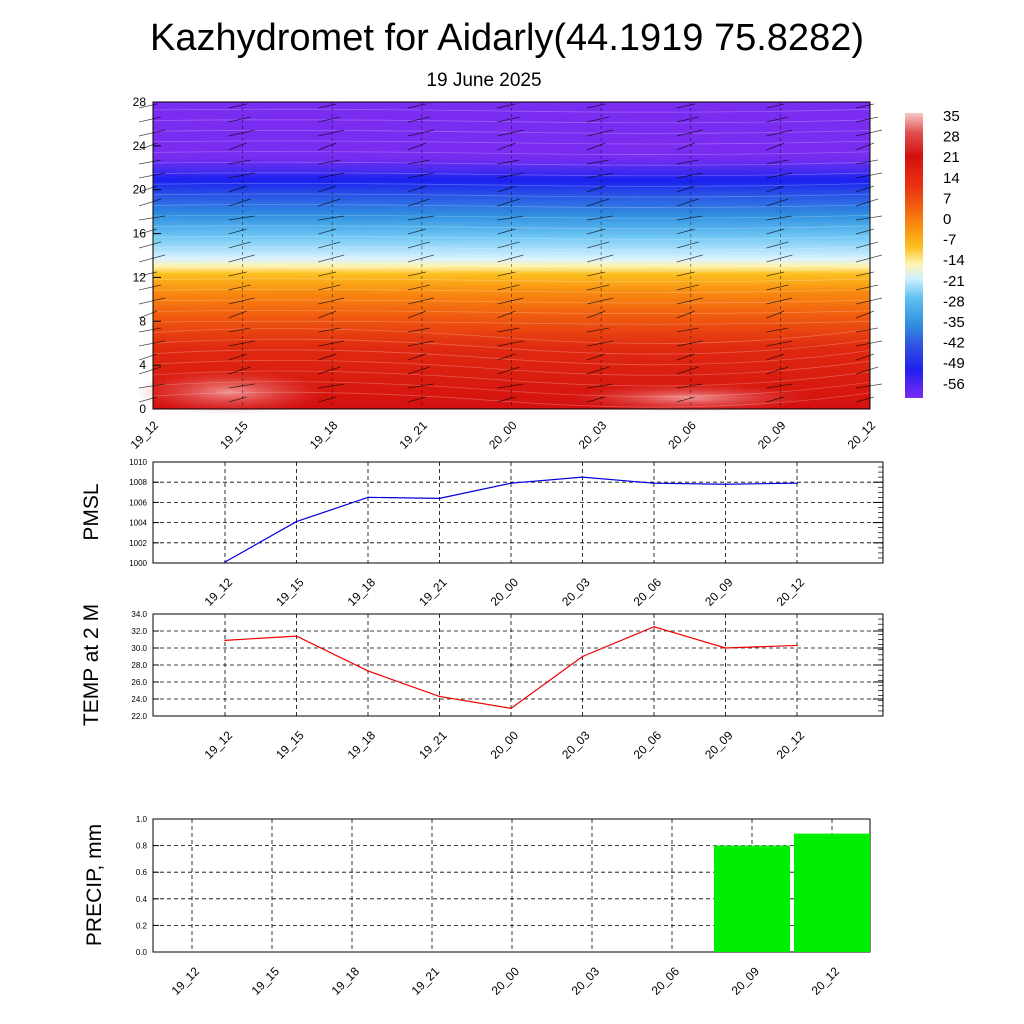 The image size is (1024, 1024). What do you see at coordinates (954, 260) in the screenshot?
I see `colorbar-label: -14` at bounding box center [954, 260].